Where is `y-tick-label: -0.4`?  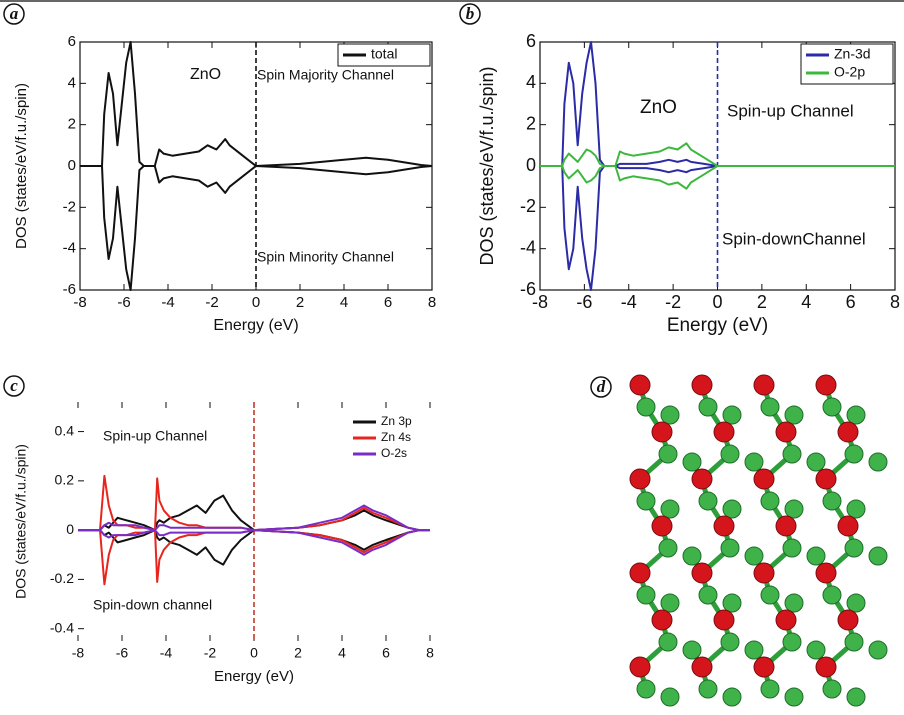
y-tick-label: -0.4 is located at coordinates (62, 627).